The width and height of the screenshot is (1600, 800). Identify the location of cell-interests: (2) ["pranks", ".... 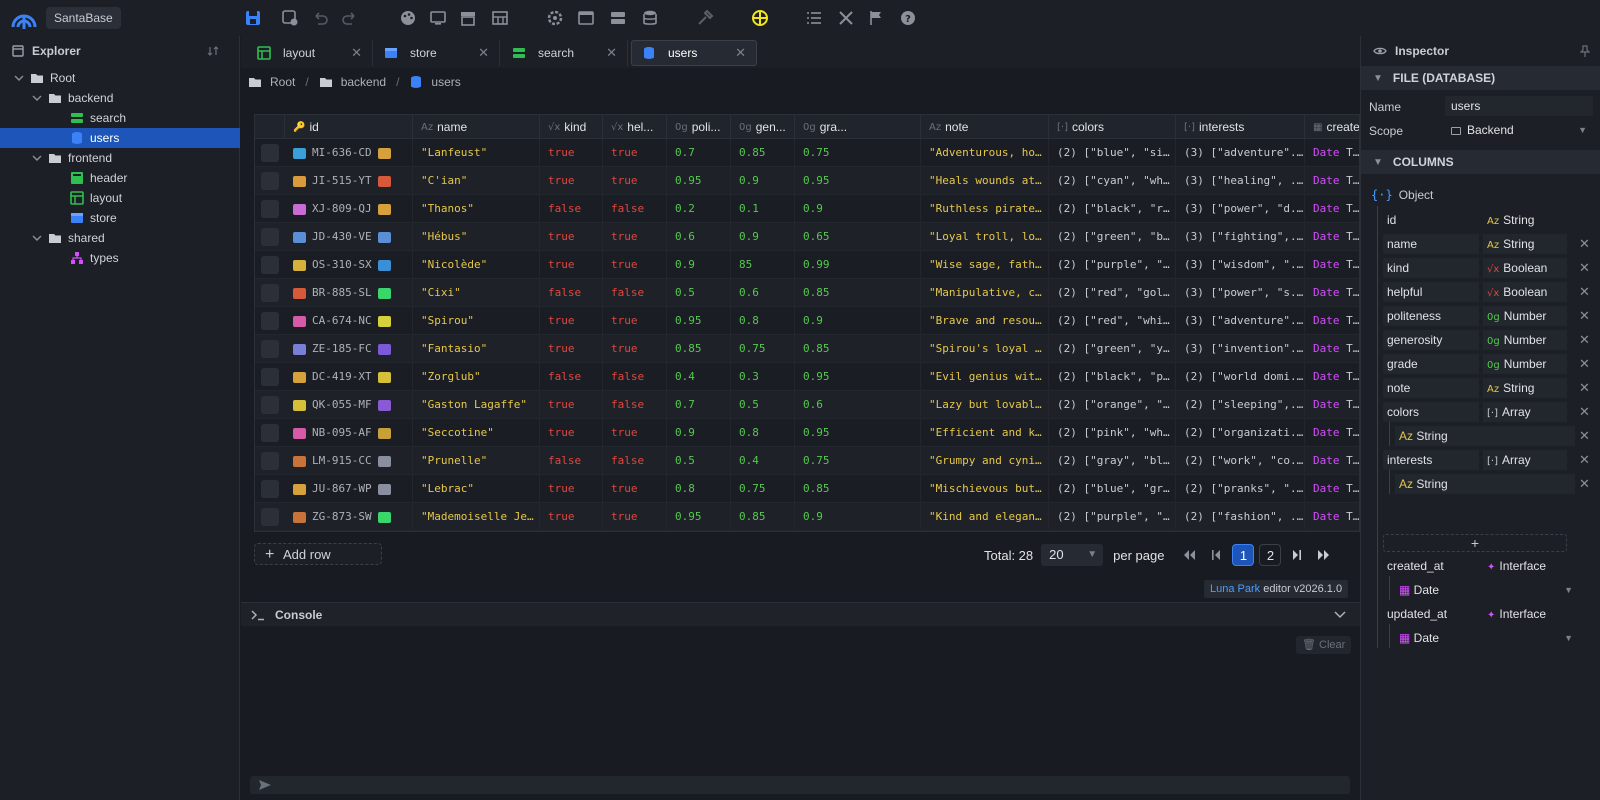
(1240, 489).